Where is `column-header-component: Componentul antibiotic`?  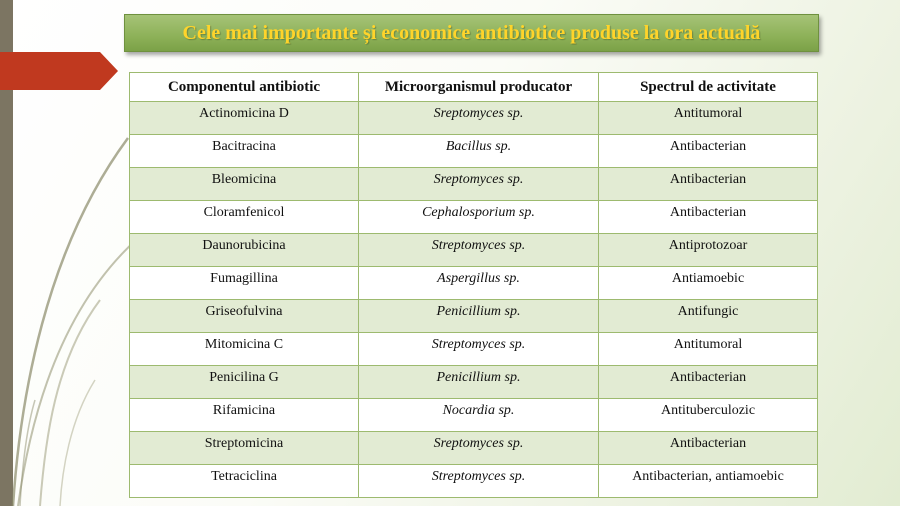
column-header-component: Componentul antibiotic is located at coordinates (244, 87).